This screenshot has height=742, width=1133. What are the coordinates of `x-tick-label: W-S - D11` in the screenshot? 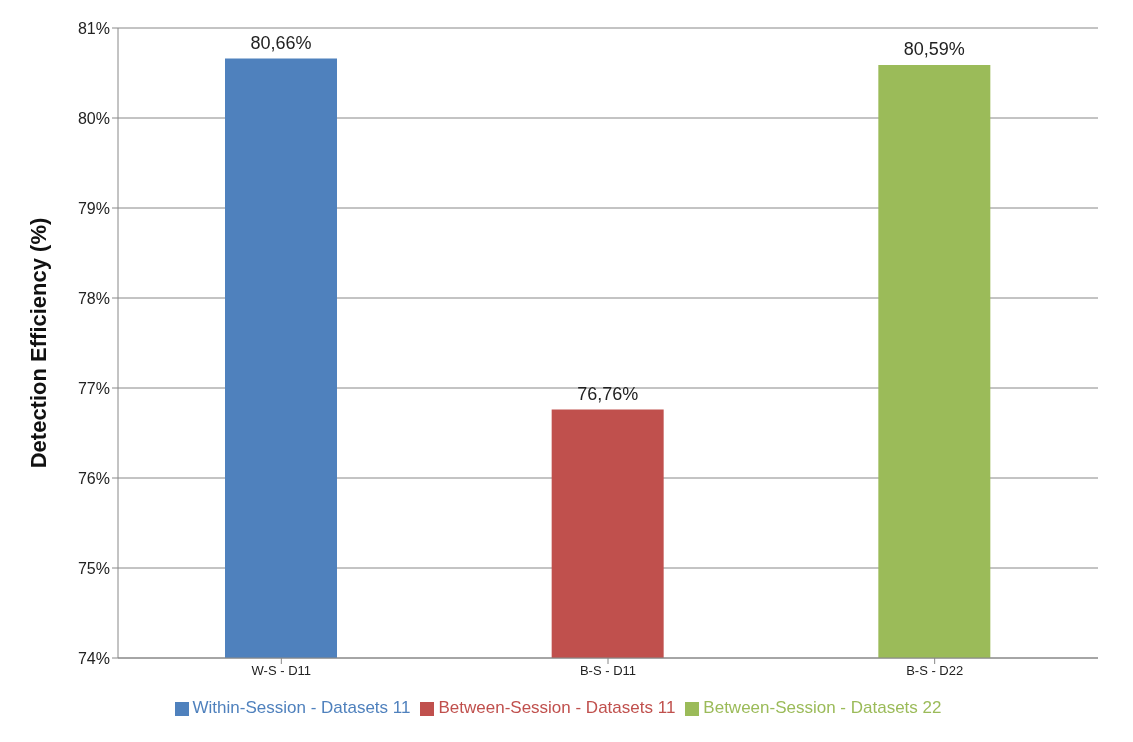 It's located at (281, 671).